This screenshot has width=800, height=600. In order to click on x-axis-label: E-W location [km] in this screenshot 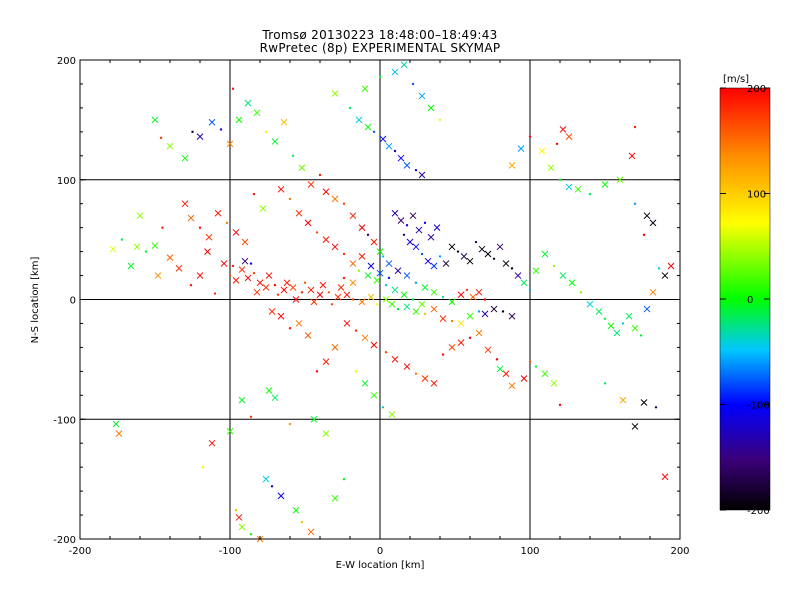, I will do `click(380, 565)`.